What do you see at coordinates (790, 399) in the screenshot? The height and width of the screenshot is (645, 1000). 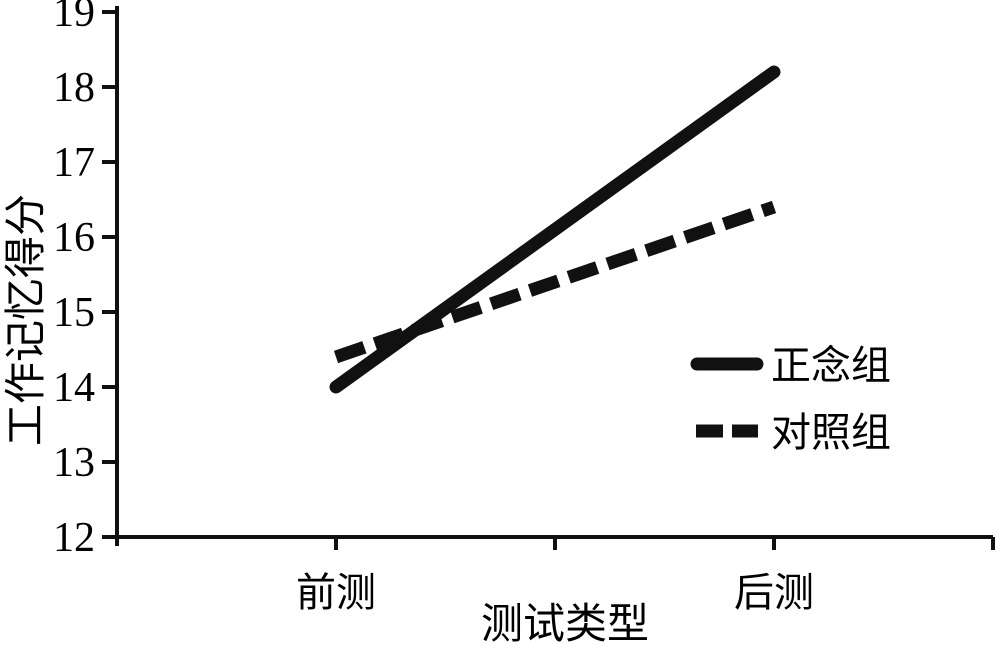 I see `legend: 正念组 对照组` at bounding box center [790, 399].